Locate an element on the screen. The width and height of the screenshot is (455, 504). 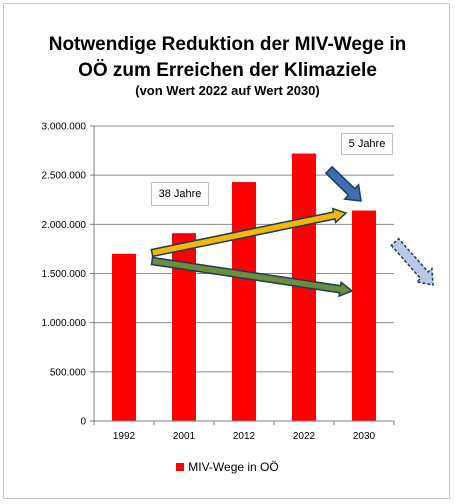
chart-title-line-2: OÖ zum Erreichen der Klimaziele is located at coordinates (227, 70).